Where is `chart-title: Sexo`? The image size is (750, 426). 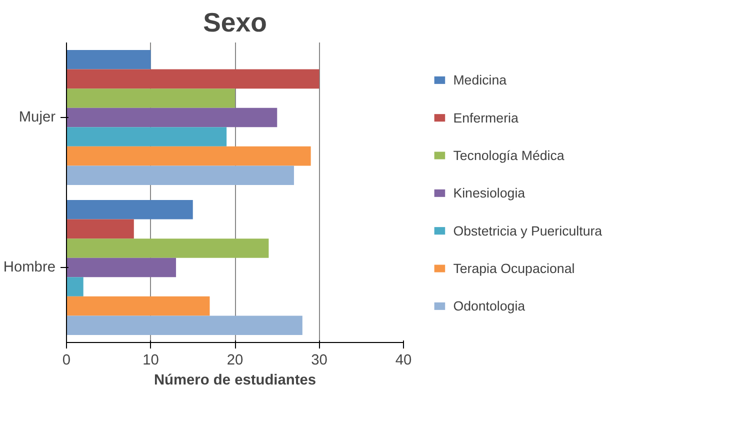
chart-title: Sexo is located at coordinates (235, 23).